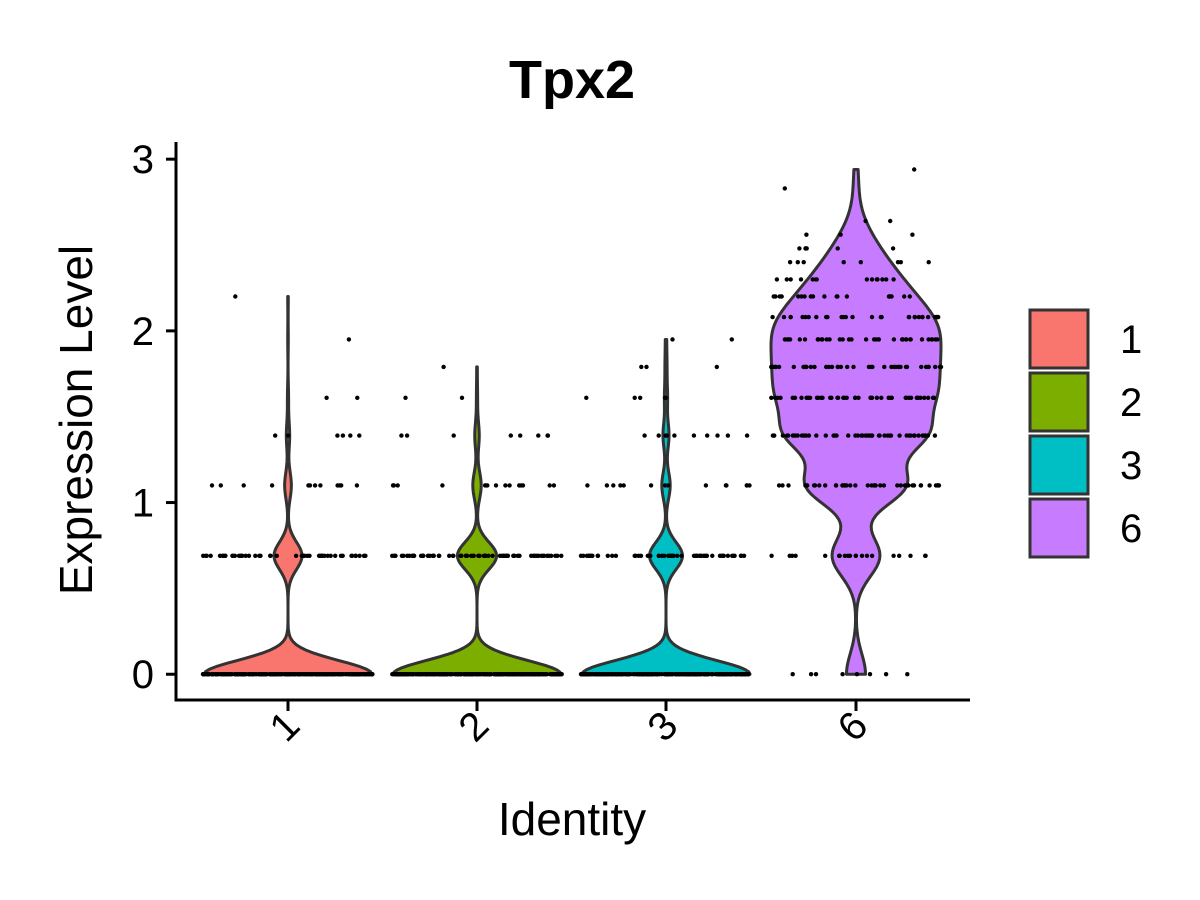  I want to click on x-axis-title: Identity, so click(572, 819).